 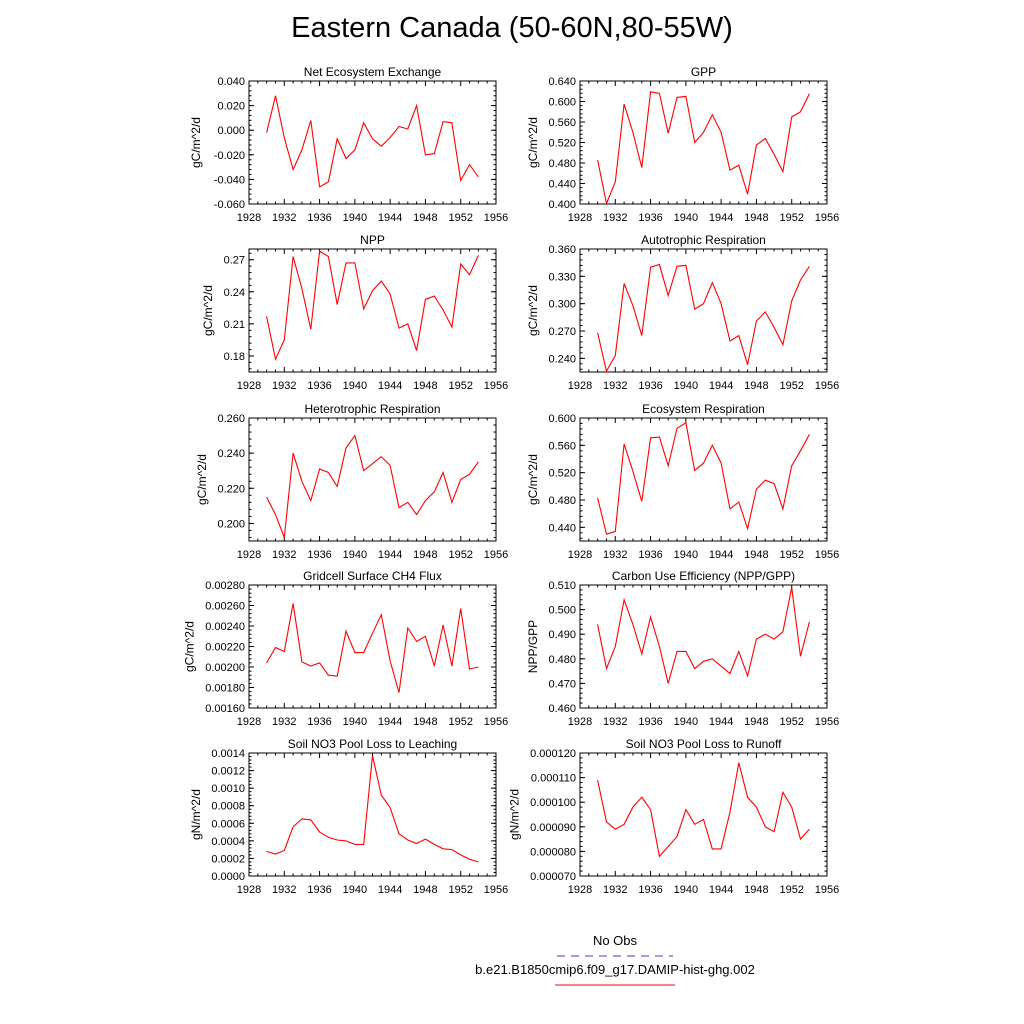 I want to click on y-axis-label: gN/m^2/d, so click(x=196, y=814).